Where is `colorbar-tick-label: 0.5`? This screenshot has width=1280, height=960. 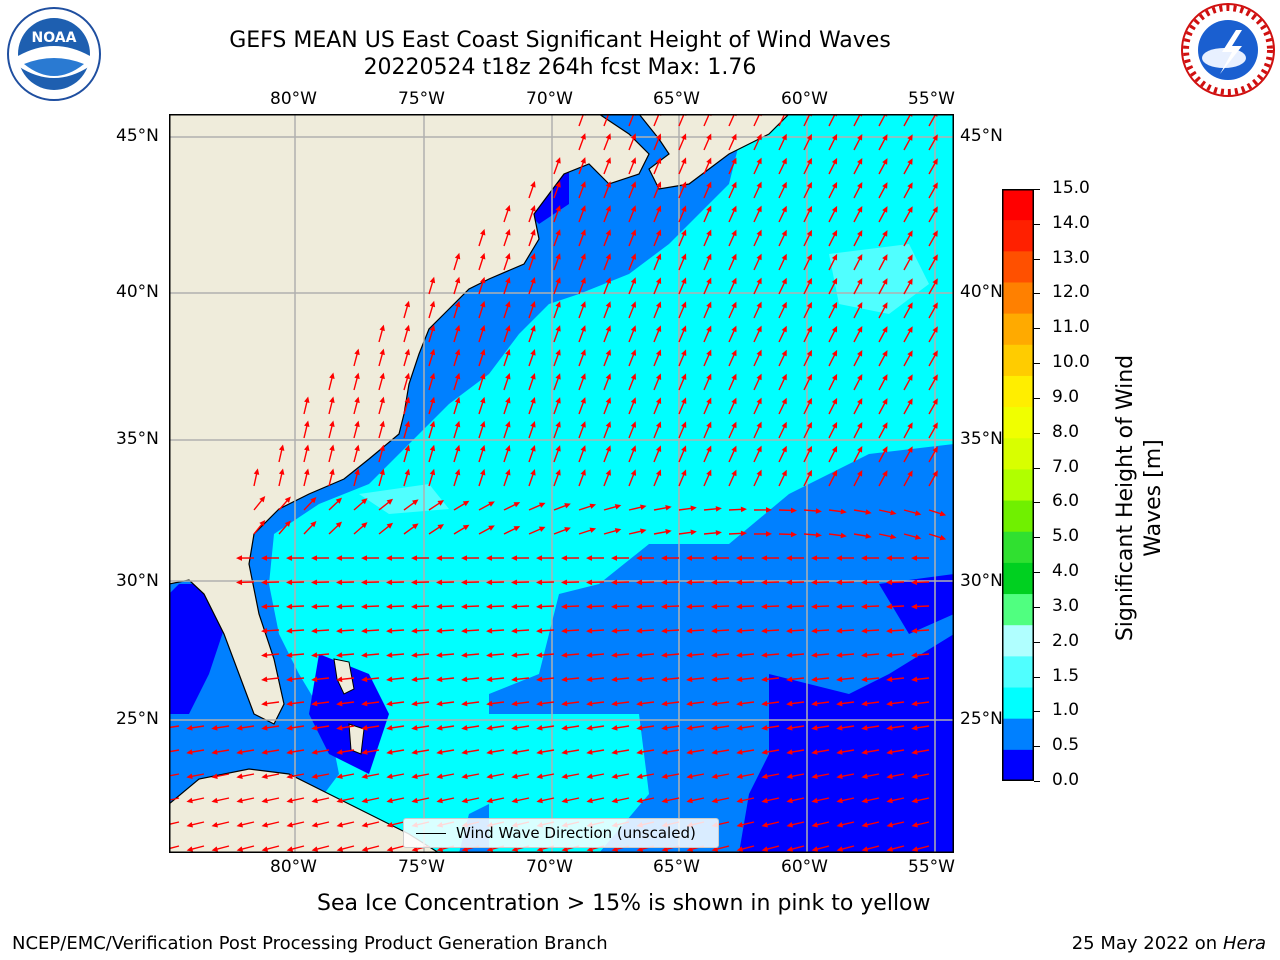
colorbar-tick-label: 0.5 is located at coordinates (1066, 745).